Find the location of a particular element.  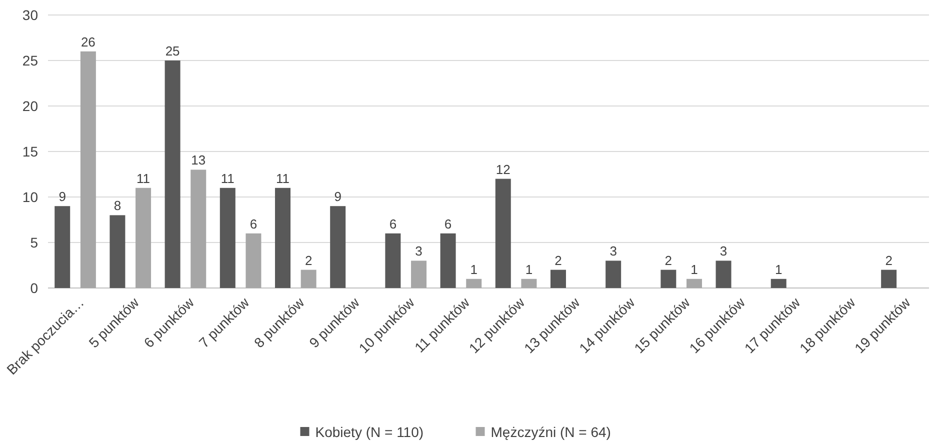

y-tick-label: 5 is located at coordinates (34, 242).